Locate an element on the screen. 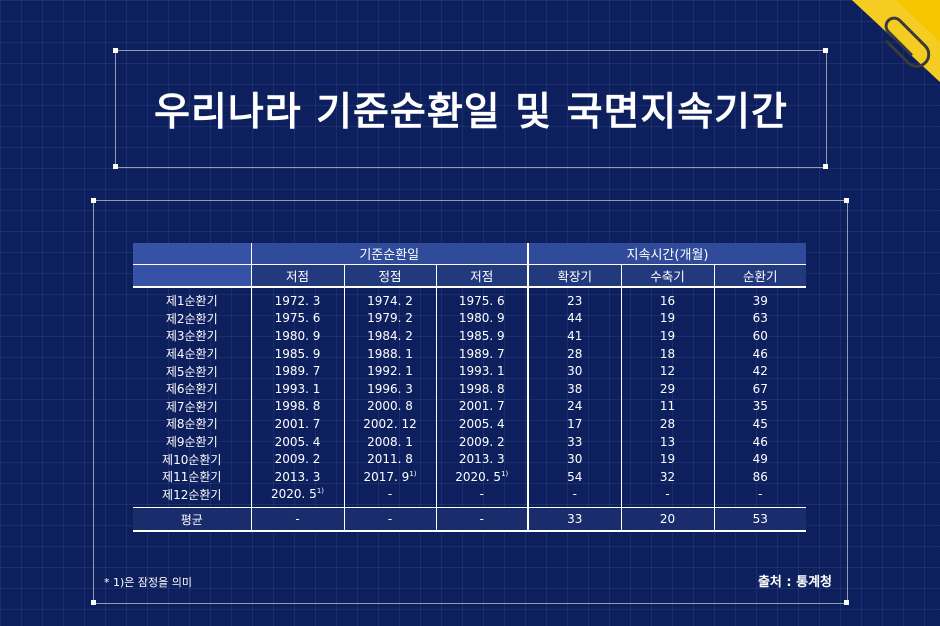 This screenshot has width=940, height=626. cell-trough: 1975. 6 is located at coordinates (297, 318).